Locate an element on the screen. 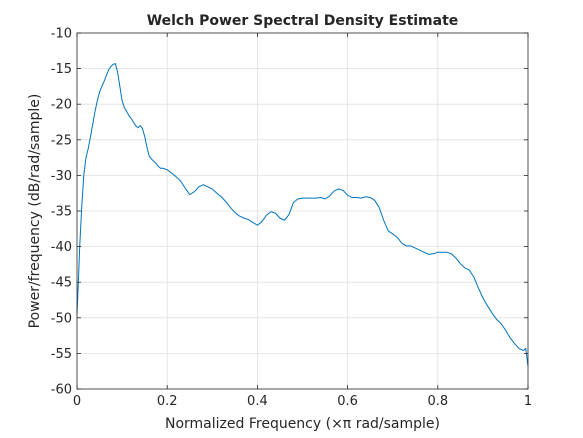 This screenshot has width=583, height=438. x-tick-label: 0 is located at coordinates (77, 401).